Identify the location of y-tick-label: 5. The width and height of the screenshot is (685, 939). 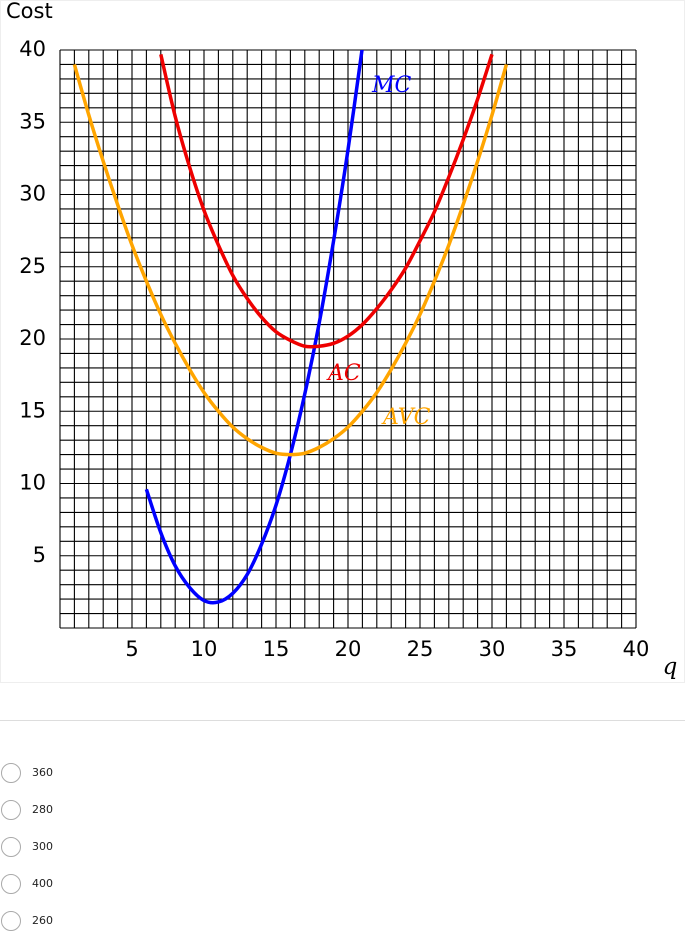
(39, 555).